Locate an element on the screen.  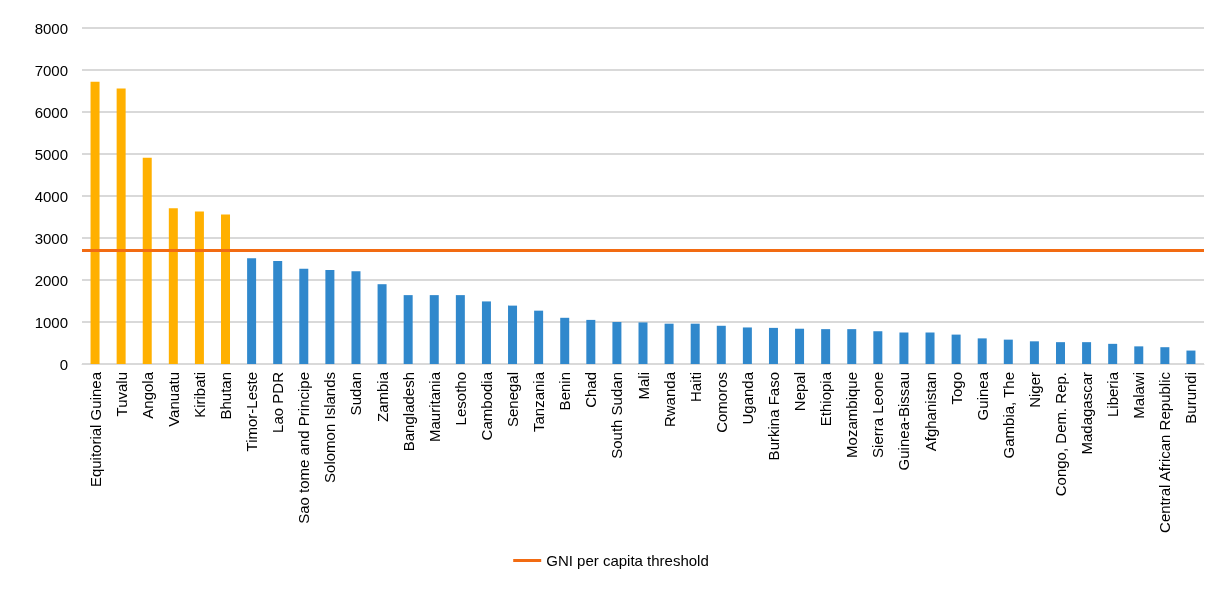
y-tick-label: 8000 is located at coordinates (51, 28).